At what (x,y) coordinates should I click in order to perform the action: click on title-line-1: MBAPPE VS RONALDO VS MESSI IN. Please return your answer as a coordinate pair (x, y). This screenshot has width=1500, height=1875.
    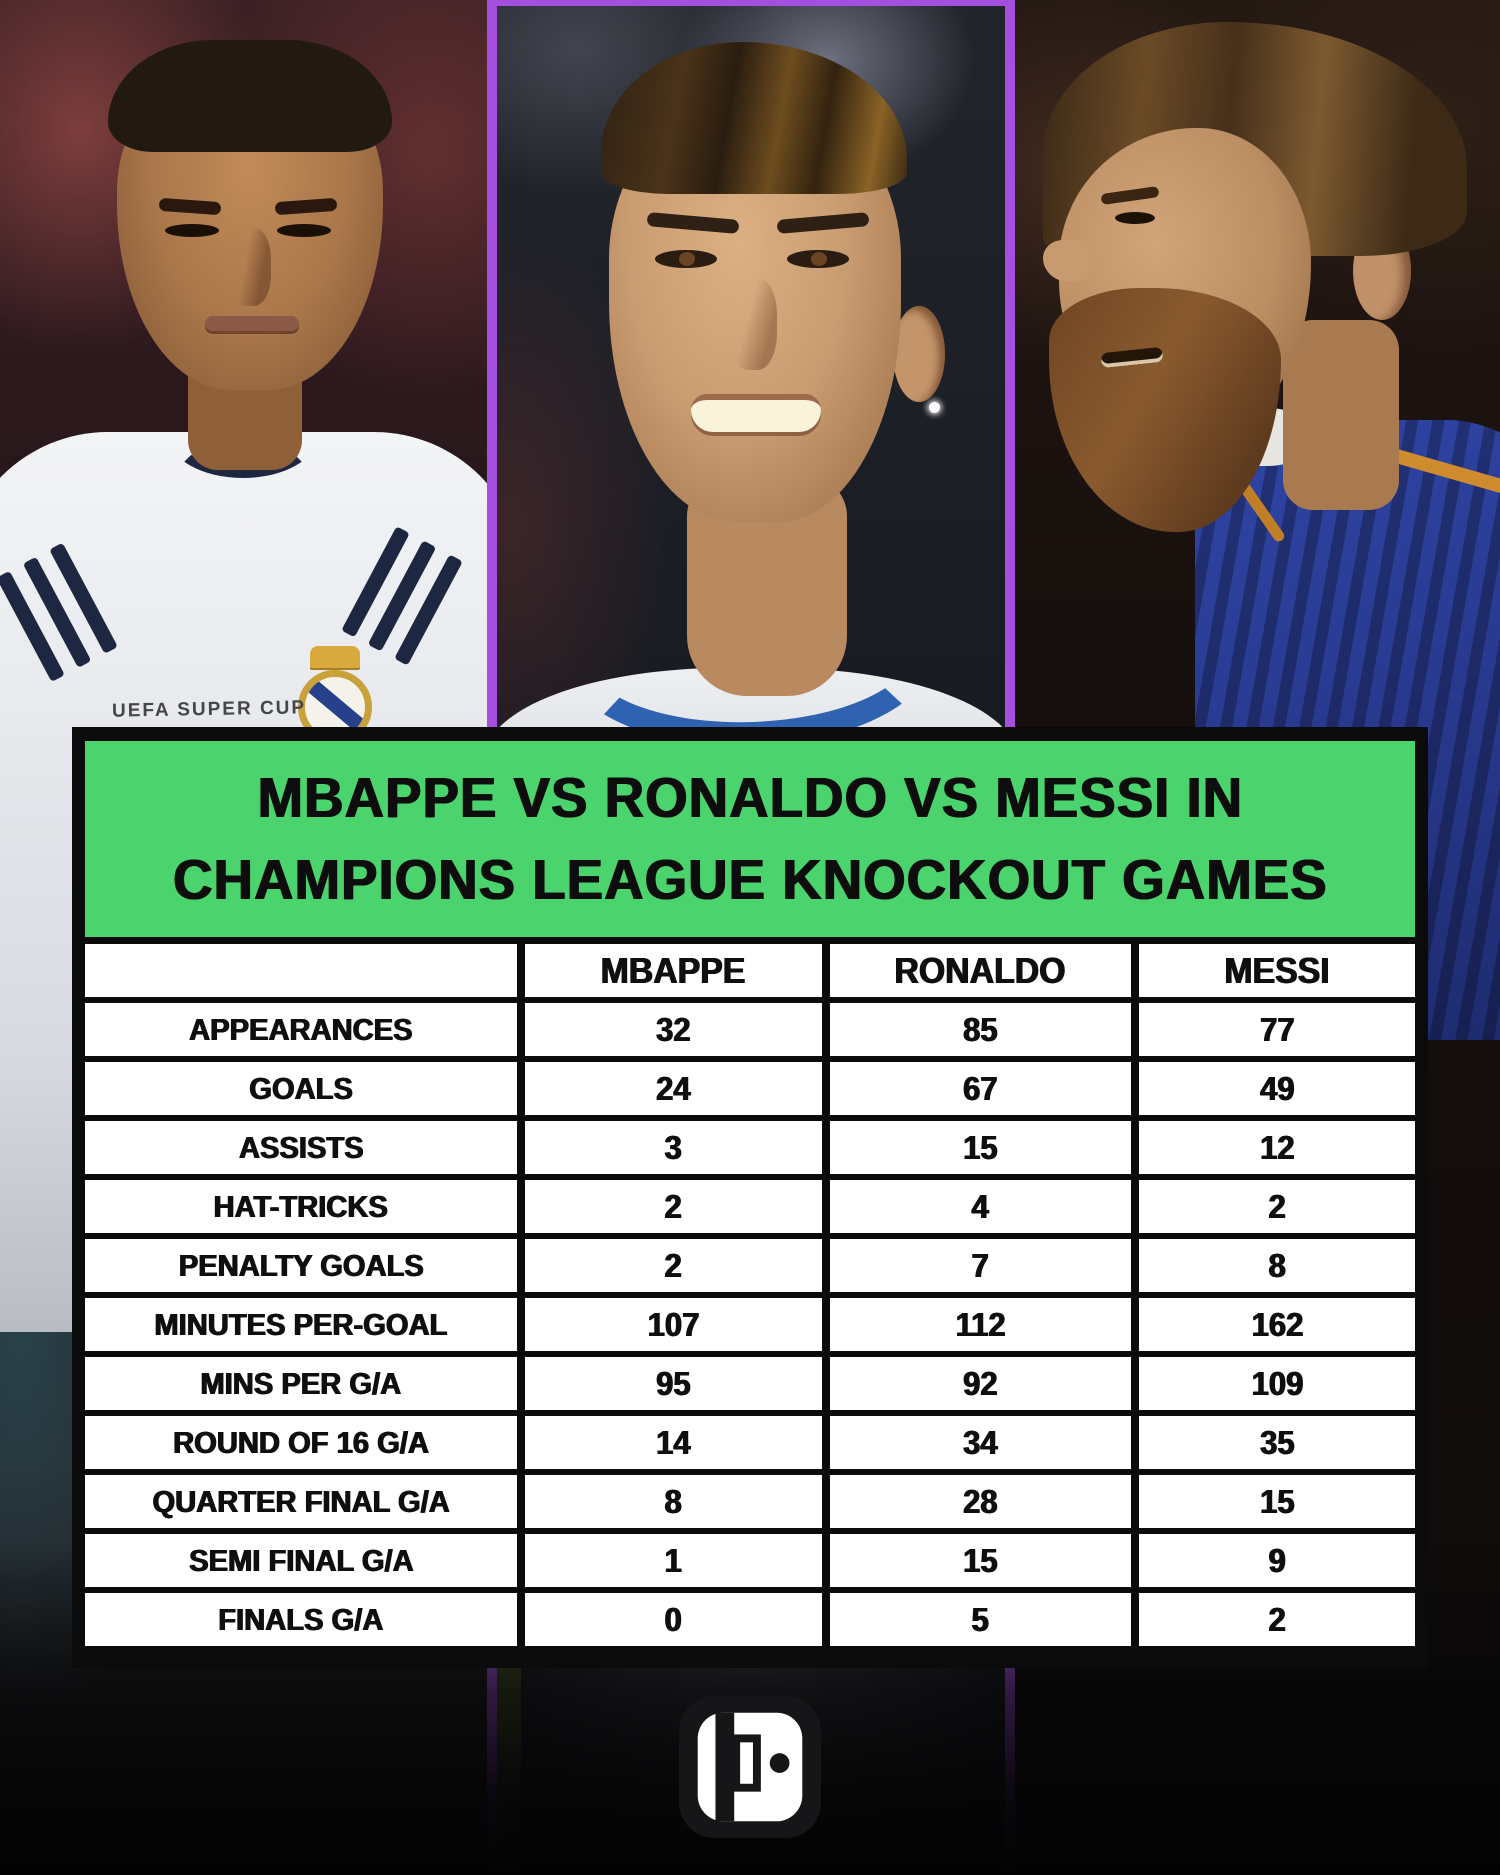
    Looking at the image, I should click on (750, 798).